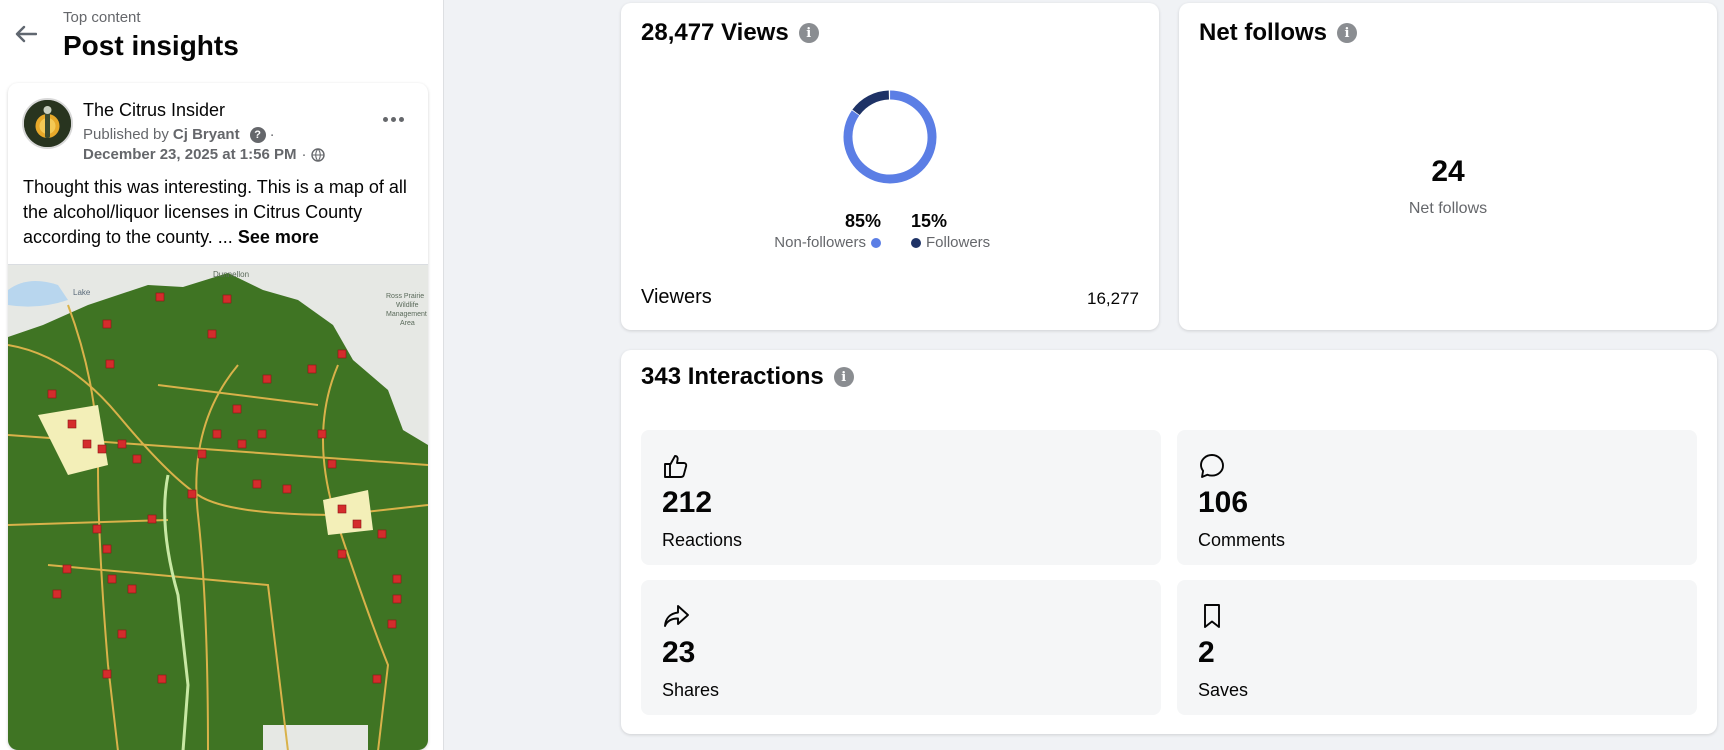 This screenshot has width=1724, height=750. Describe the element at coordinates (691, 690) in the screenshot. I see `shares-label: Shares` at that location.